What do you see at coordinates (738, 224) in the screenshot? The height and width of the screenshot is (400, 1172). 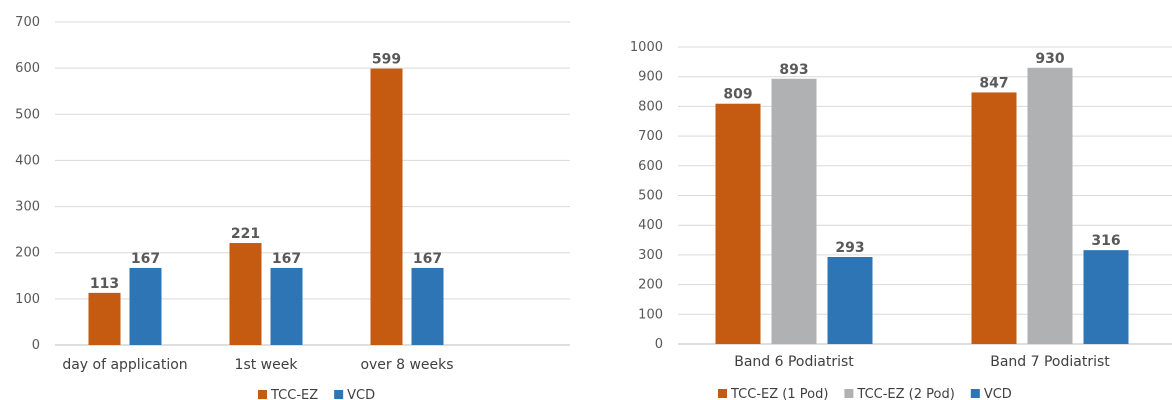 I see `bar-tcc-ez-1-pod-band-6-podiatrist` at bounding box center [738, 224].